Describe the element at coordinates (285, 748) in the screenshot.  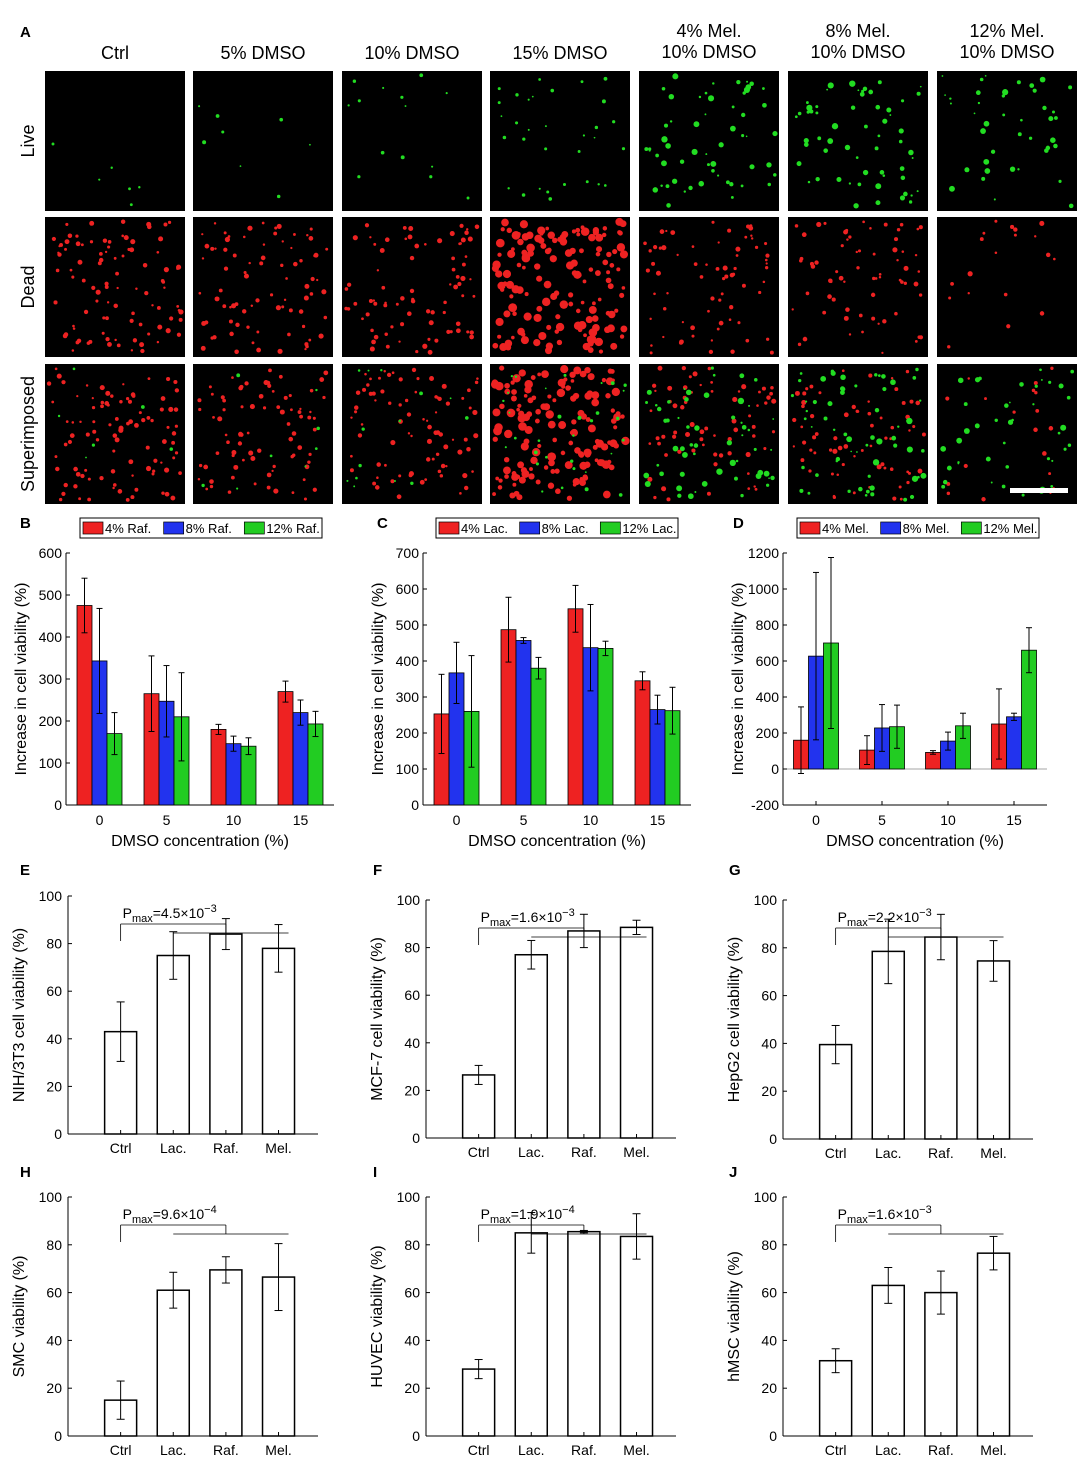
I see `bar` at that location.